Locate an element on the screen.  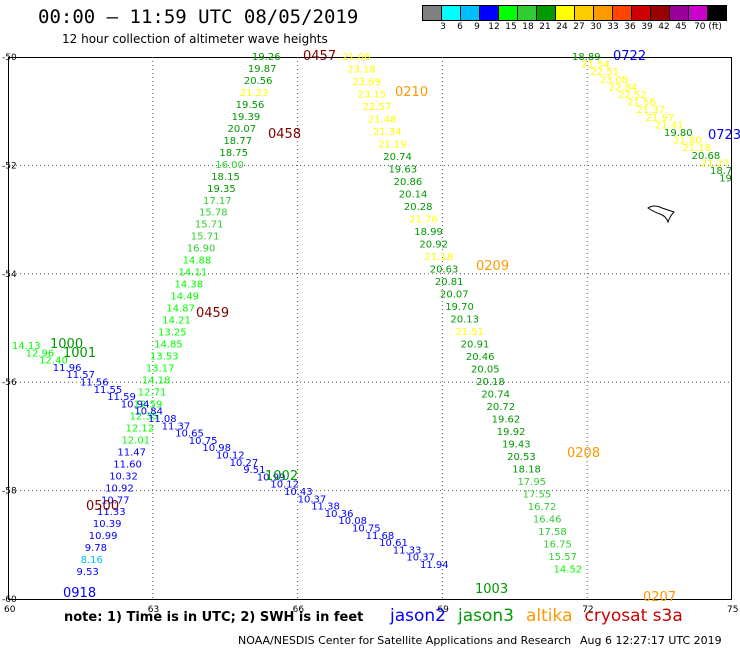
color-scale-label: 15 is located at coordinates (511, 27).